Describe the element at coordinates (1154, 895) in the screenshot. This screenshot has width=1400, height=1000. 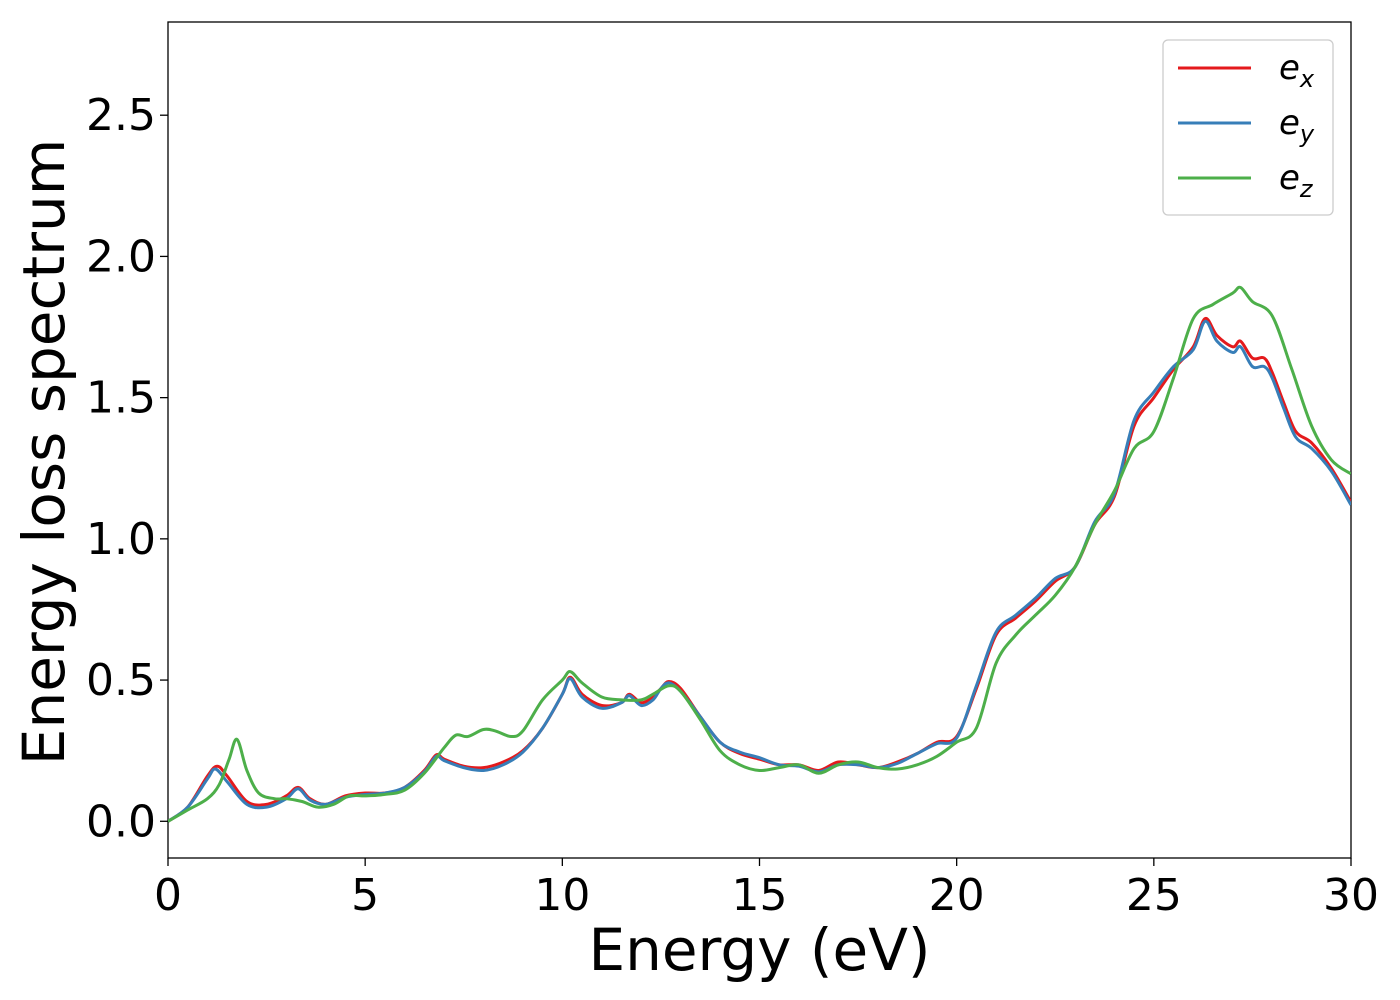
I see `x-tick-label: 25` at that location.